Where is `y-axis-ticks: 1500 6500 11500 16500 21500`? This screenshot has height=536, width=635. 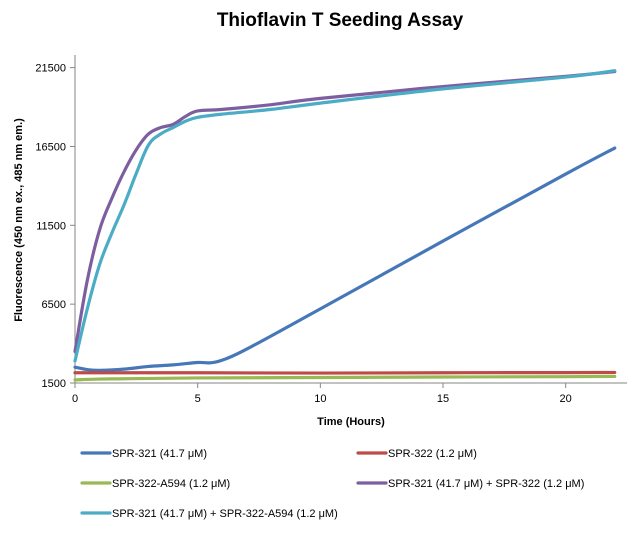 y-axis-ticks: 1500 6500 11500 16500 21500 is located at coordinates (55, 226).